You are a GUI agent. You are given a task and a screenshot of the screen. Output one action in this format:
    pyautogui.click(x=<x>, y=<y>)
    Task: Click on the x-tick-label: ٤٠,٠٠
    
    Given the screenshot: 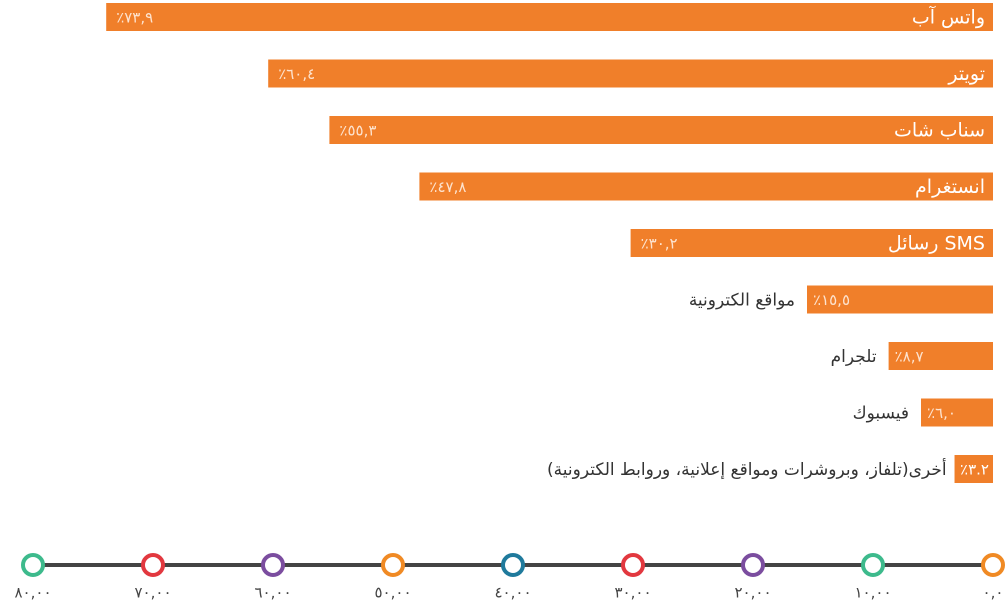 What is the action you would take?
    pyautogui.click(x=513, y=593)
    